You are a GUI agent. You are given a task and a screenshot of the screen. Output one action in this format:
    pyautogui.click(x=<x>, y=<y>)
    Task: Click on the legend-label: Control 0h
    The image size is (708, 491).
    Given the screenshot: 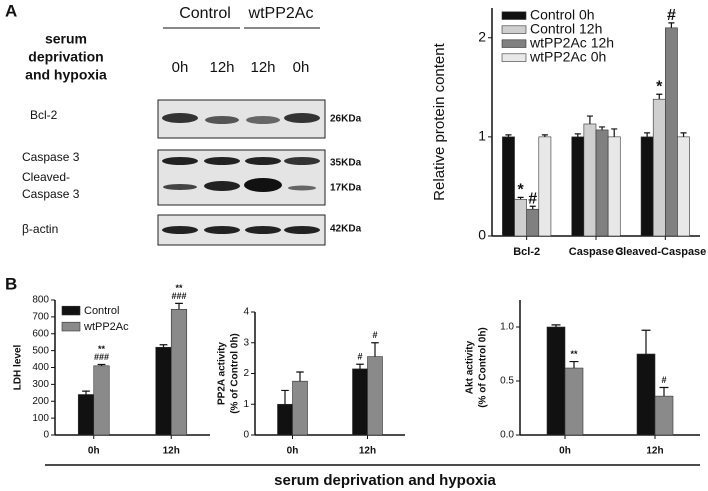 What is the action you would take?
    pyautogui.click(x=562, y=15)
    